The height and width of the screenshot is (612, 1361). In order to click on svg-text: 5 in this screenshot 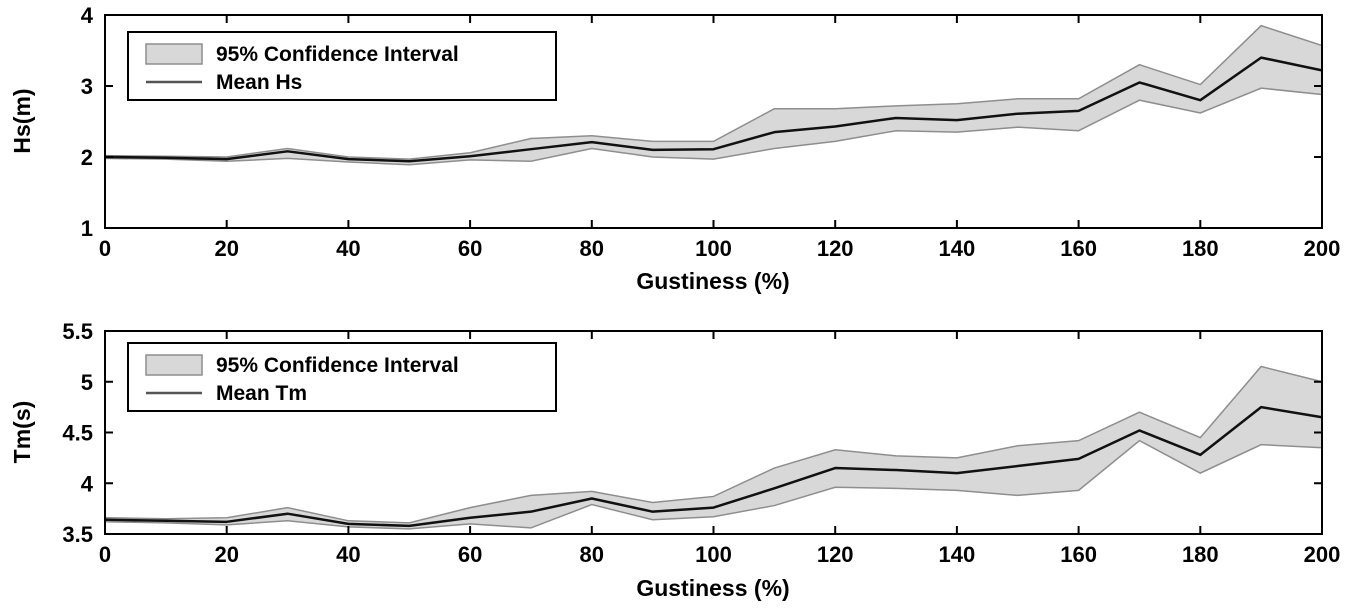, I will do `click(87, 382)`.